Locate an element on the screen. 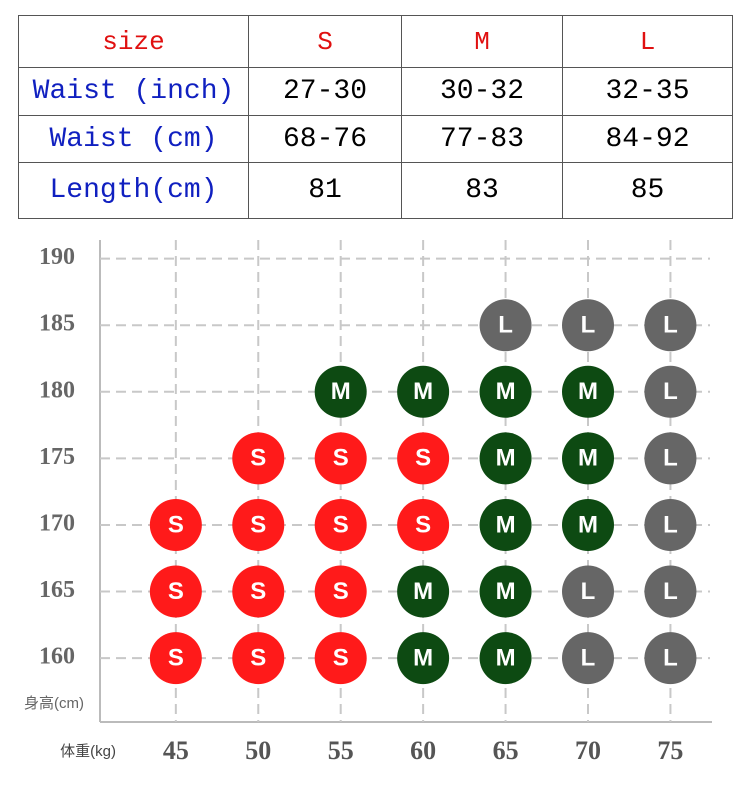 This screenshot has height=785, width=750. cell: 68-76 is located at coordinates (325, 139).